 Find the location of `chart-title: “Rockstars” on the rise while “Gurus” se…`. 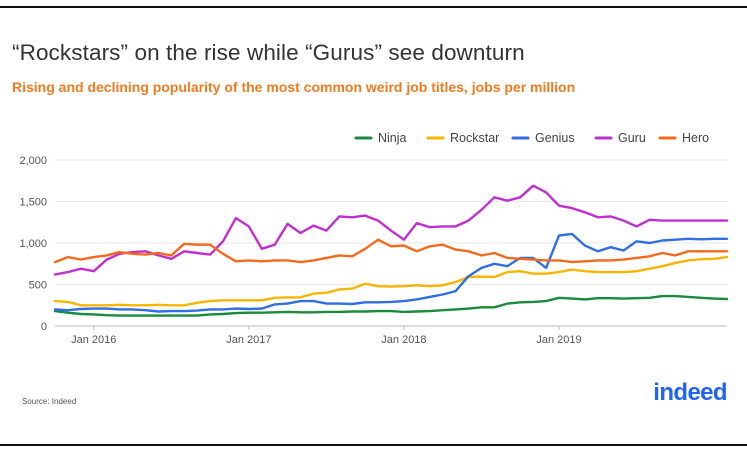

chart-title: “Rockstars” on the rise while “Gurus” se… is located at coordinates (268, 52).